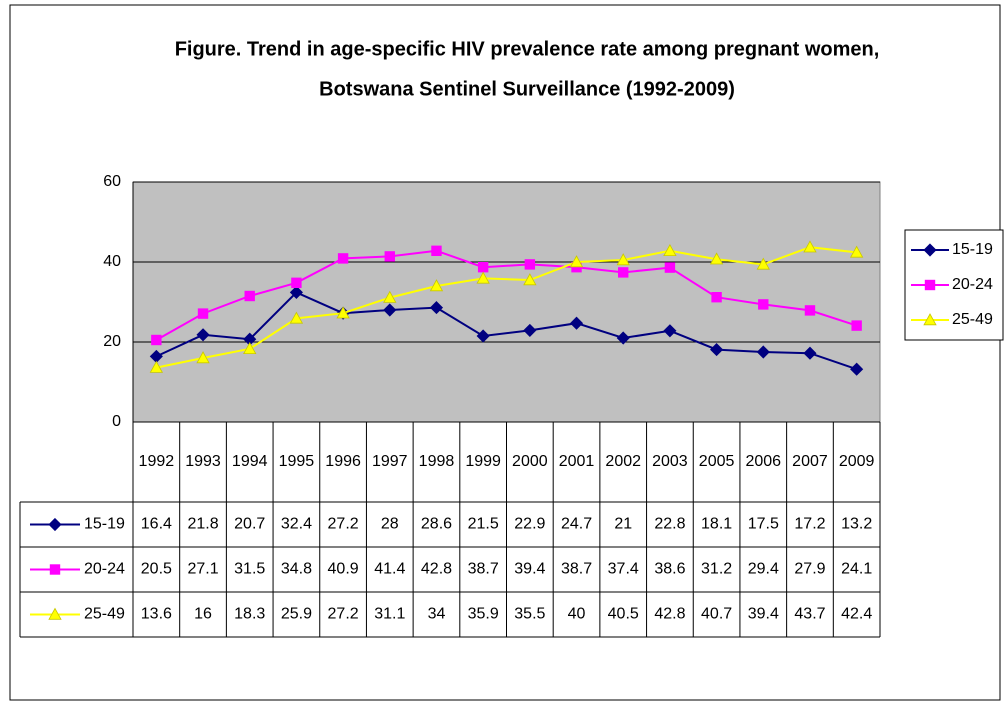 The image size is (1005, 711). What do you see at coordinates (669, 614) in the screenshot?
I see `table-value: 42.8` at bounding box center [669, 614].